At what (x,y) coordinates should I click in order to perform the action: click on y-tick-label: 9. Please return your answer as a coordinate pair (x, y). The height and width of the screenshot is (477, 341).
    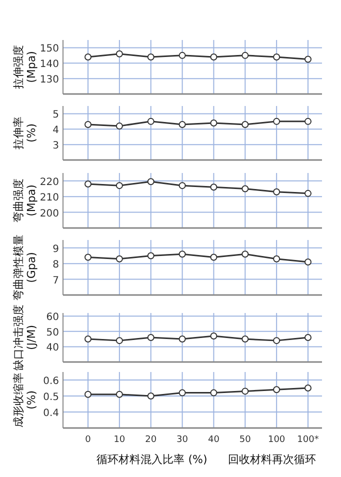
    Looking at the image, I should click on (55, 249).